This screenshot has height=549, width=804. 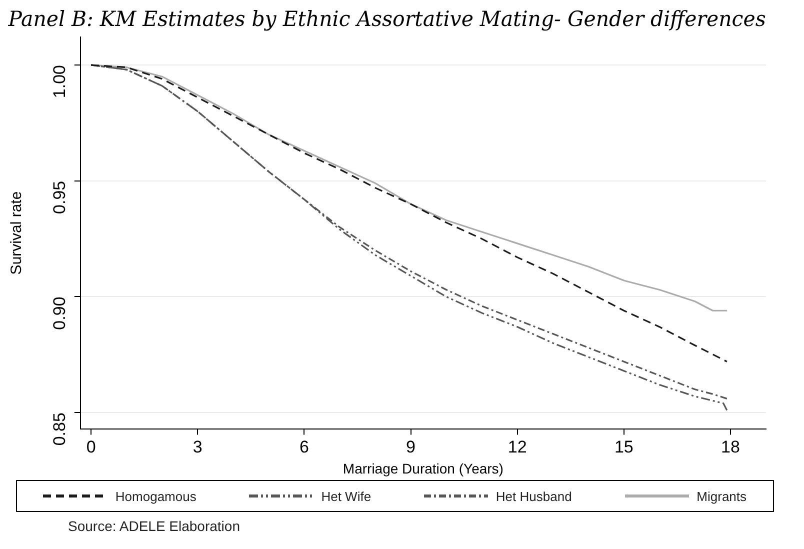 What do you see at coordinates (17, 233) in the screenshot?
I see `y-axis-title: Survival rate` at bounding box center [17, 233].